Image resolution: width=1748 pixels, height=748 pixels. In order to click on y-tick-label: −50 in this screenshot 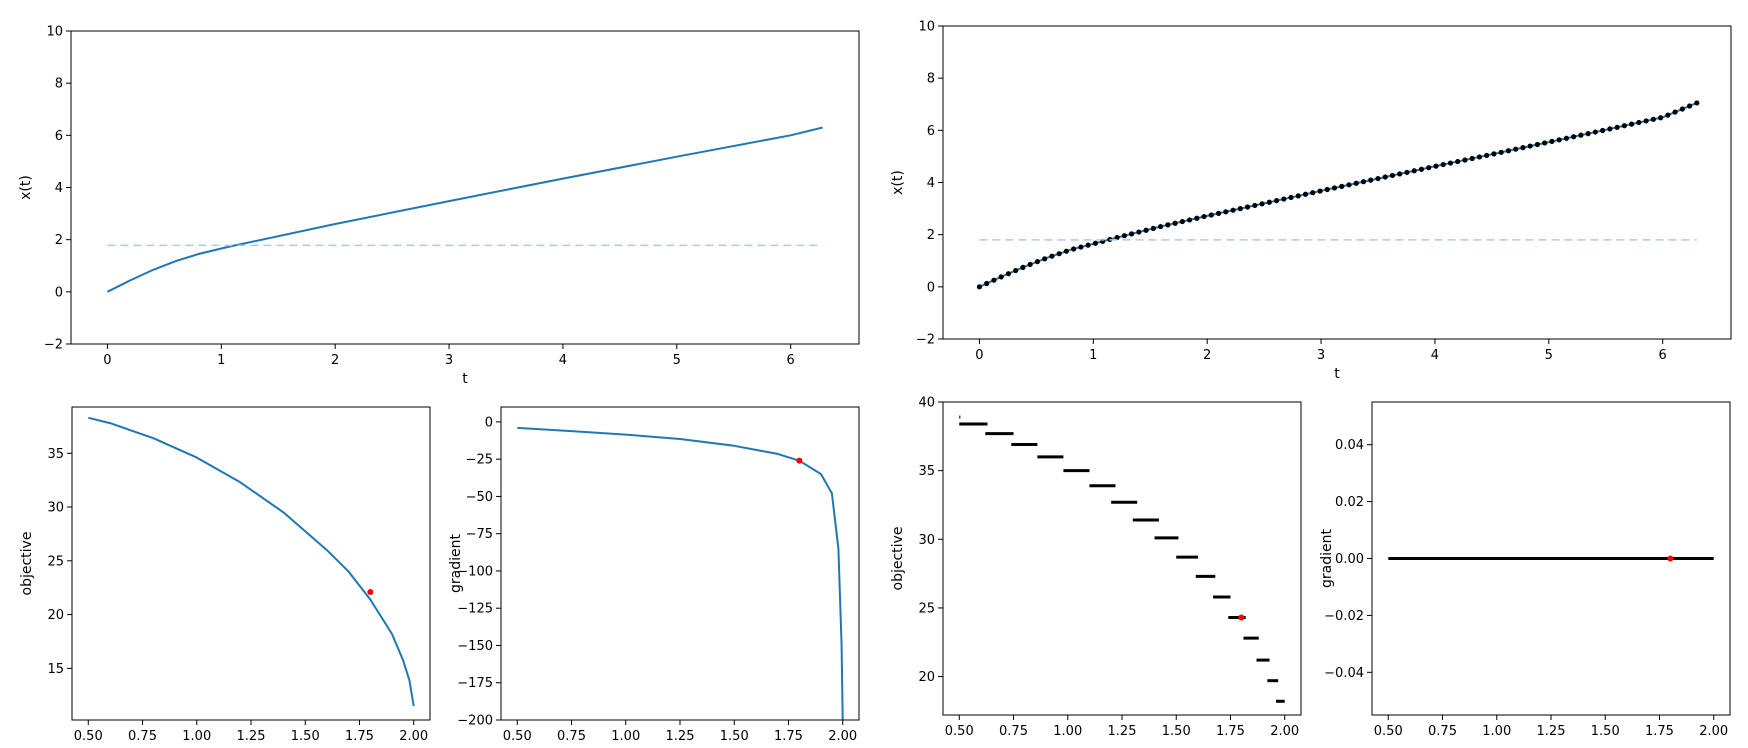, I will do `click(479, 497)`.